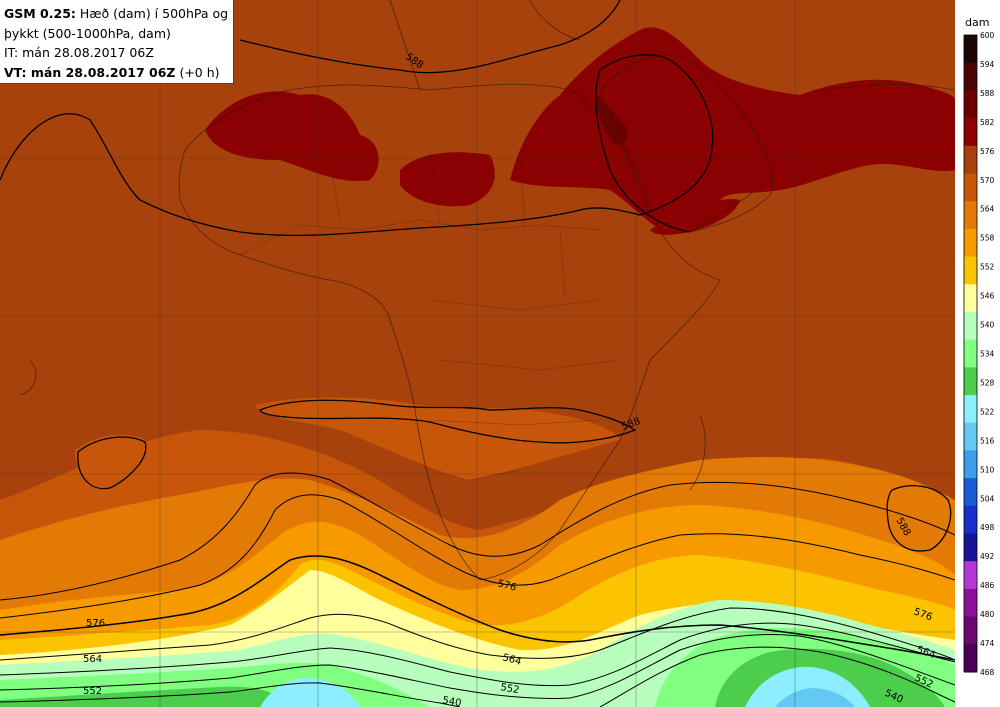  What do you see at coordinates (152, 13) in the screenshot?
I see `field-description: Hæð (dam) í 500hPa og` at bounding box center [152, 13].